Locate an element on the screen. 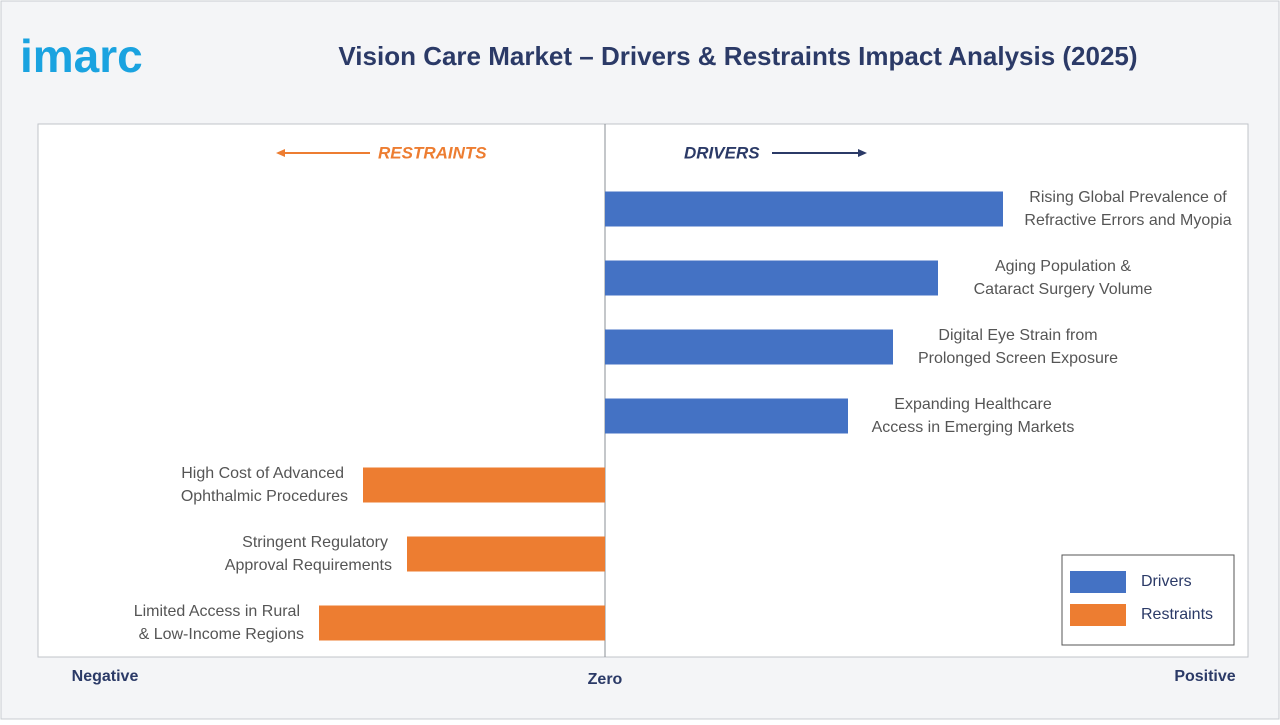 The height and width of the screenshot is (725, 1280). category-label: High Cost of Advanced is located at coordinates (262, 473).